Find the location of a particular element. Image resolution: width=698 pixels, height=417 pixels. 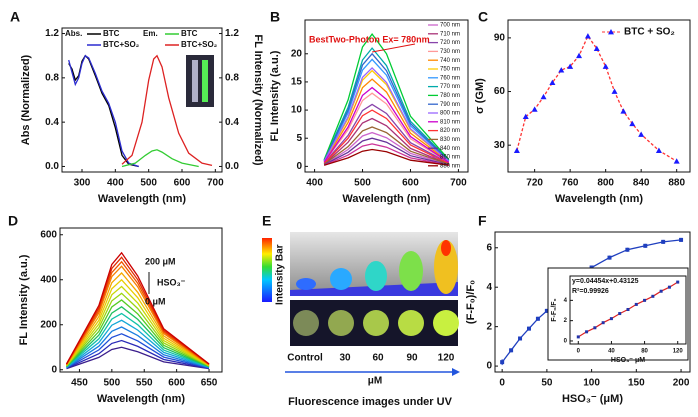

sample-label: 90 is located at coordinates (412, 358).